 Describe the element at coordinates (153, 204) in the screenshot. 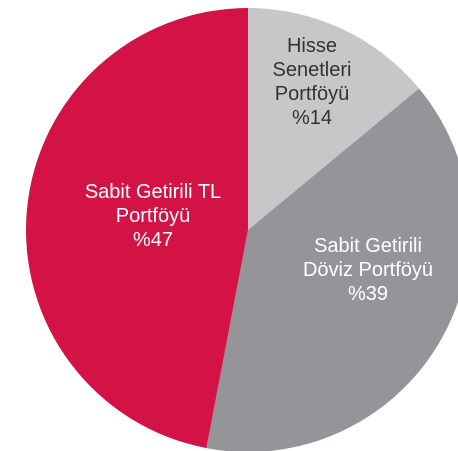

I see `category-label: Sabit Getirili TL Portföyü` at that location.